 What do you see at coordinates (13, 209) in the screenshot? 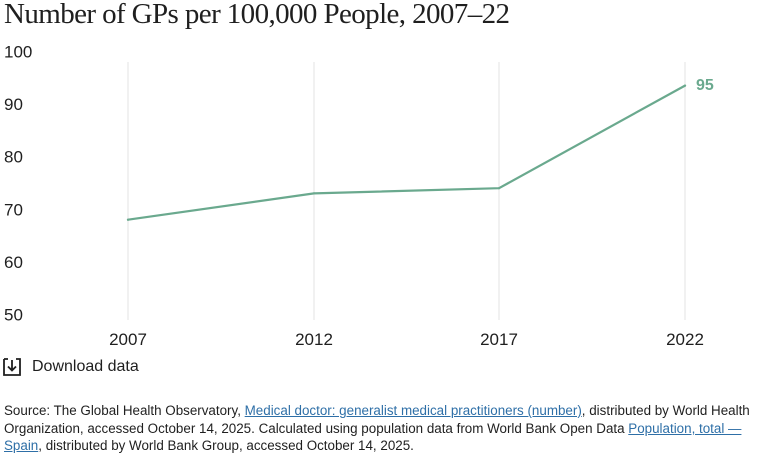
I see `y-tick-70: 70` at bounding box center [13, 209].